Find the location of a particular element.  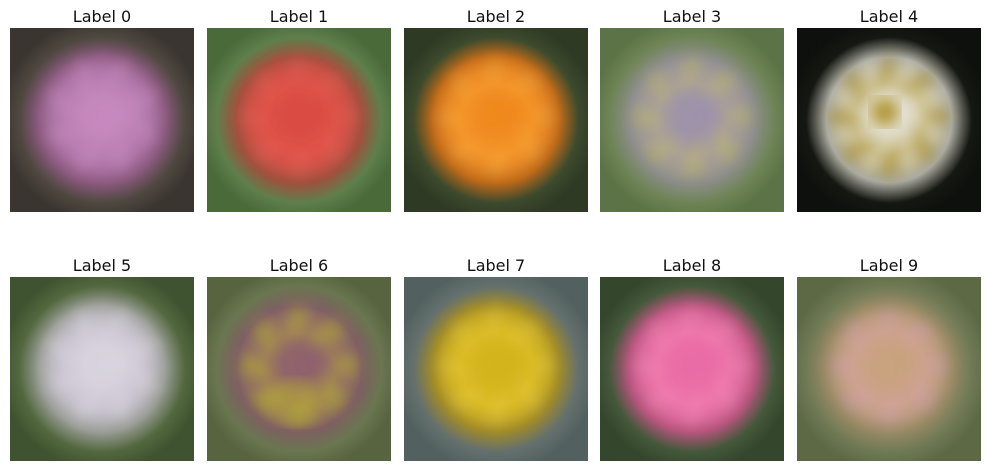

panel-title: Label 4 is located at coordinates (889, 16).